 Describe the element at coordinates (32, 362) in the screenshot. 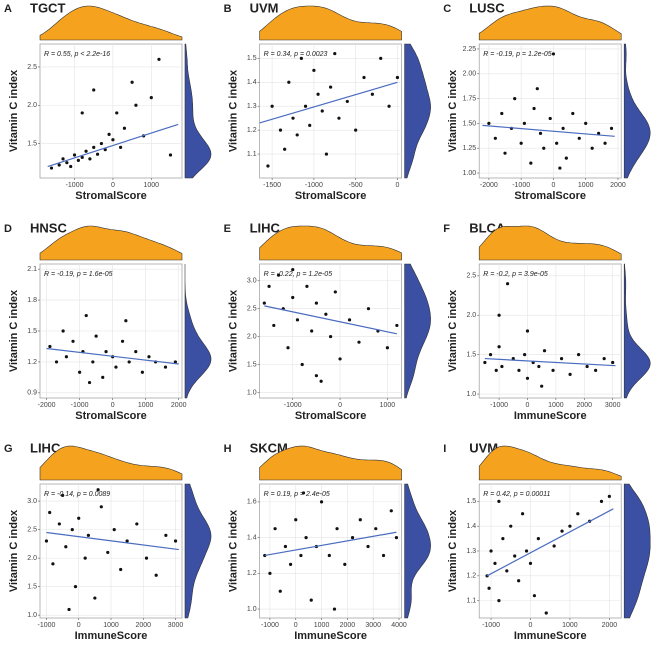

I see `y-tick-label: 1.2` at that location.